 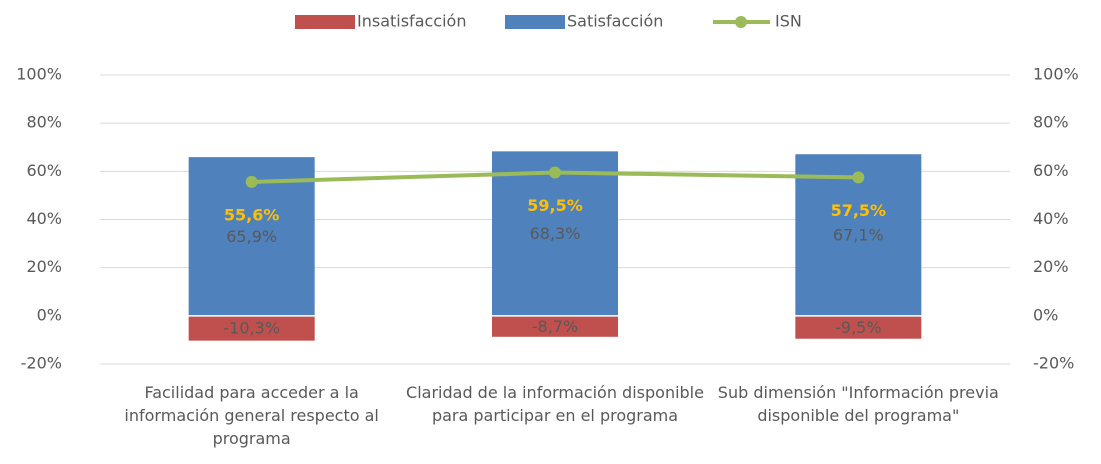 I want to click on y2-tick-label: 40%, so click(x=1051, y=218).